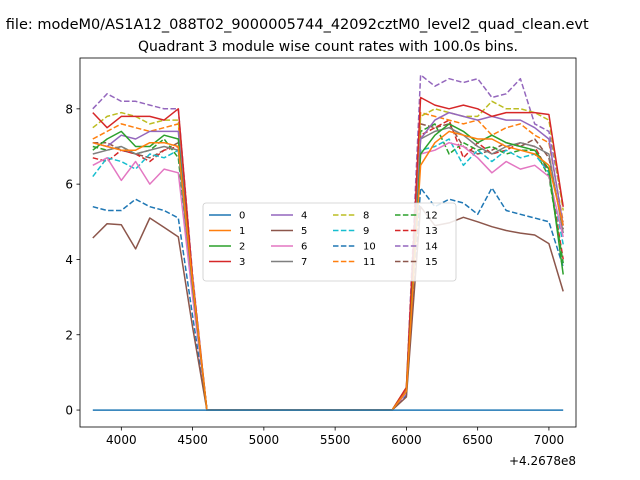 The width and height of the screenshot is (640, 480). Describe the element at coordinates (192, 440) in the screenshot. I see `x-tick-label: 4500` at that location.